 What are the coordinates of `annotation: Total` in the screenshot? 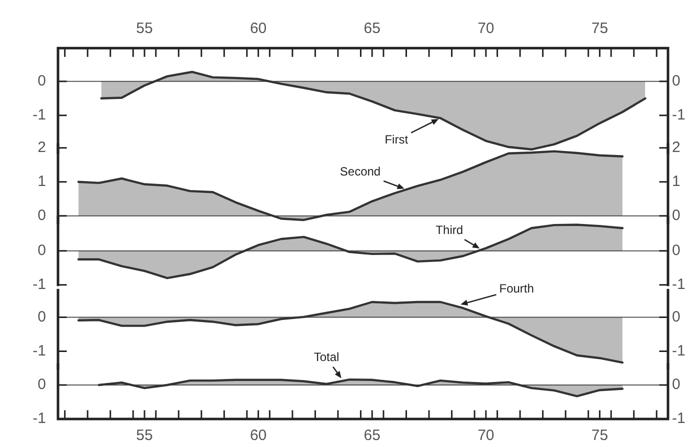 It's located at (327, 357).